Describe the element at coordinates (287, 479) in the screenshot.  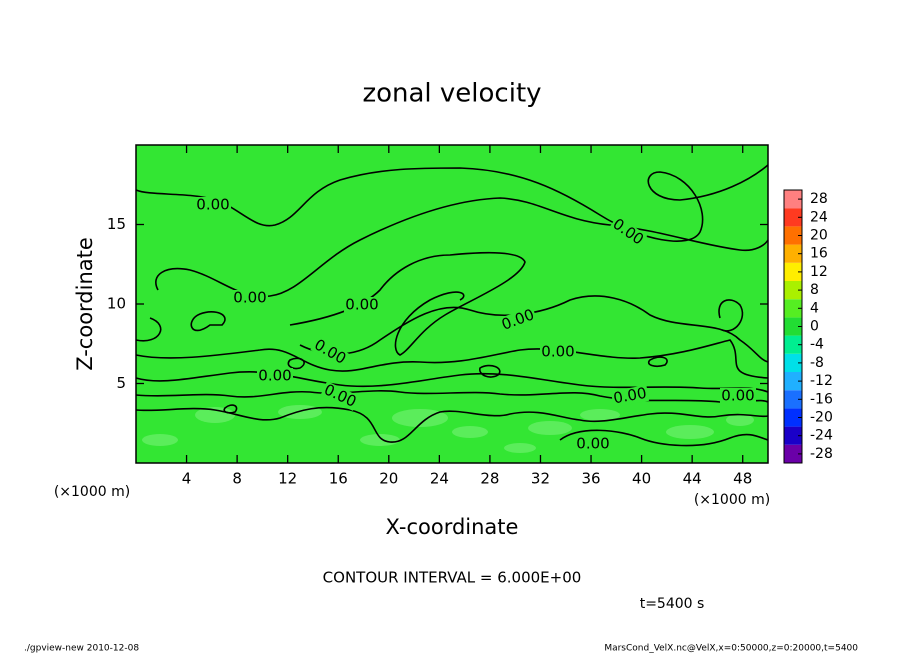
I see `x-tick-label: 12` at that location.